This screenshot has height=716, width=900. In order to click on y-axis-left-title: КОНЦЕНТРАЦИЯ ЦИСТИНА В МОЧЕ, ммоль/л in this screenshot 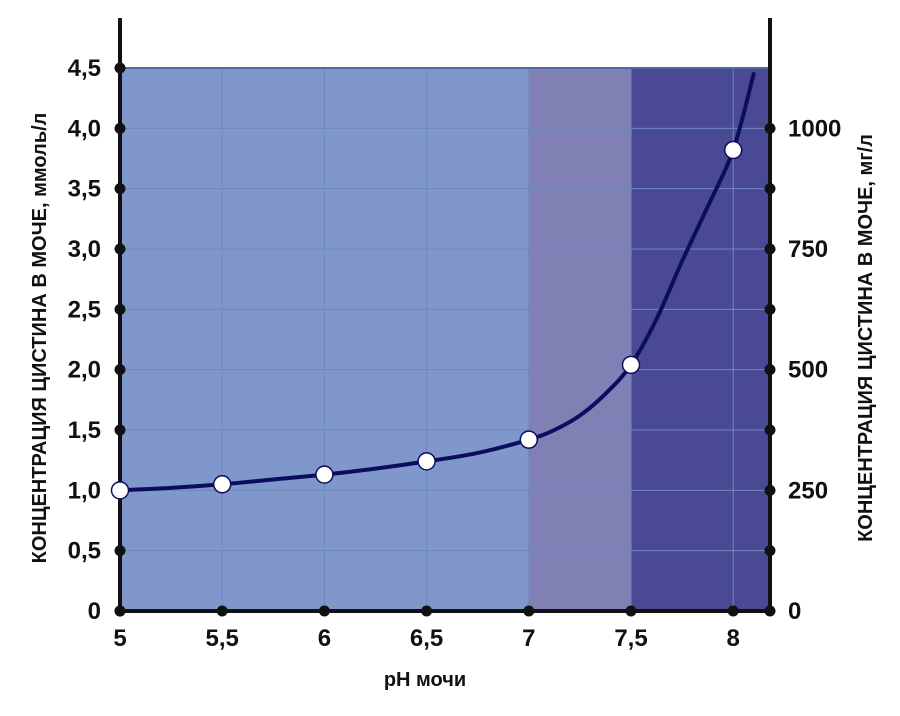, I will do `click(40, 338)`.